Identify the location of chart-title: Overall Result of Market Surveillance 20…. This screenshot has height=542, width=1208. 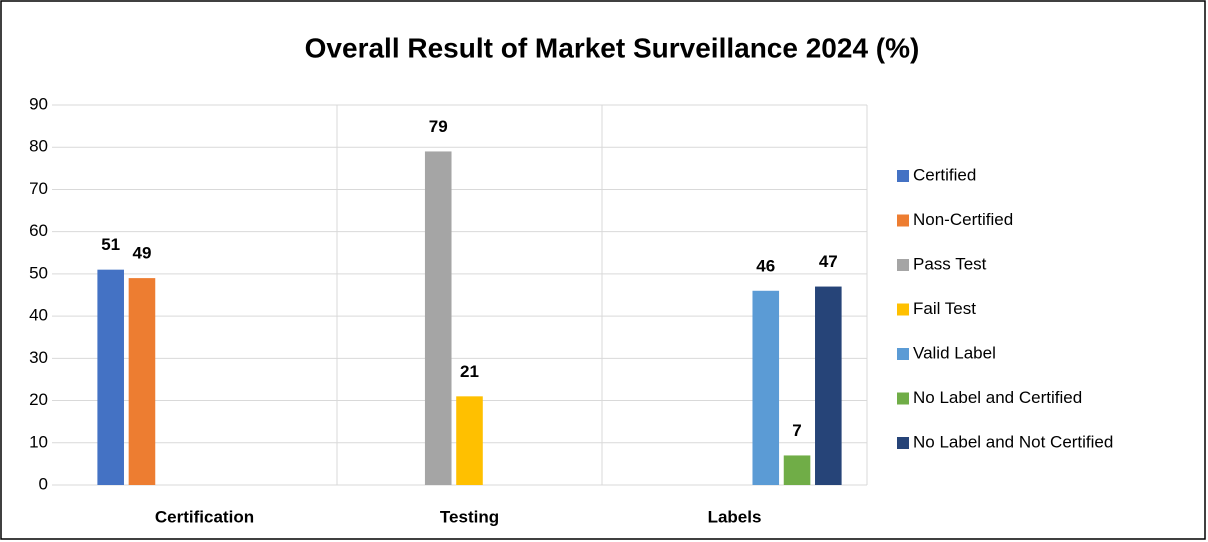
(612, 47).